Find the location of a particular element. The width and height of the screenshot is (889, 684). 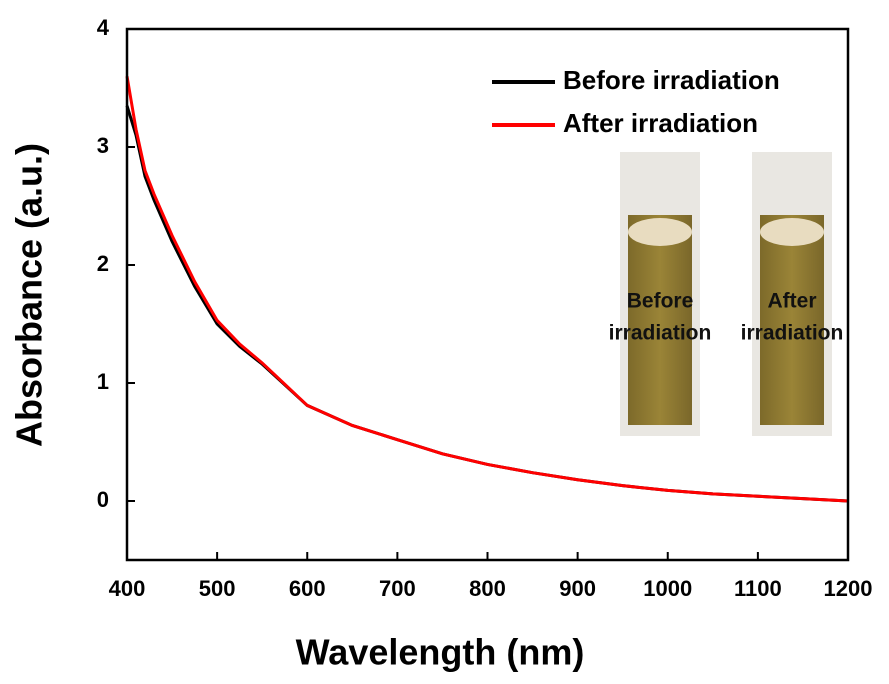

inset-photo is located at coordinates (726, 294).